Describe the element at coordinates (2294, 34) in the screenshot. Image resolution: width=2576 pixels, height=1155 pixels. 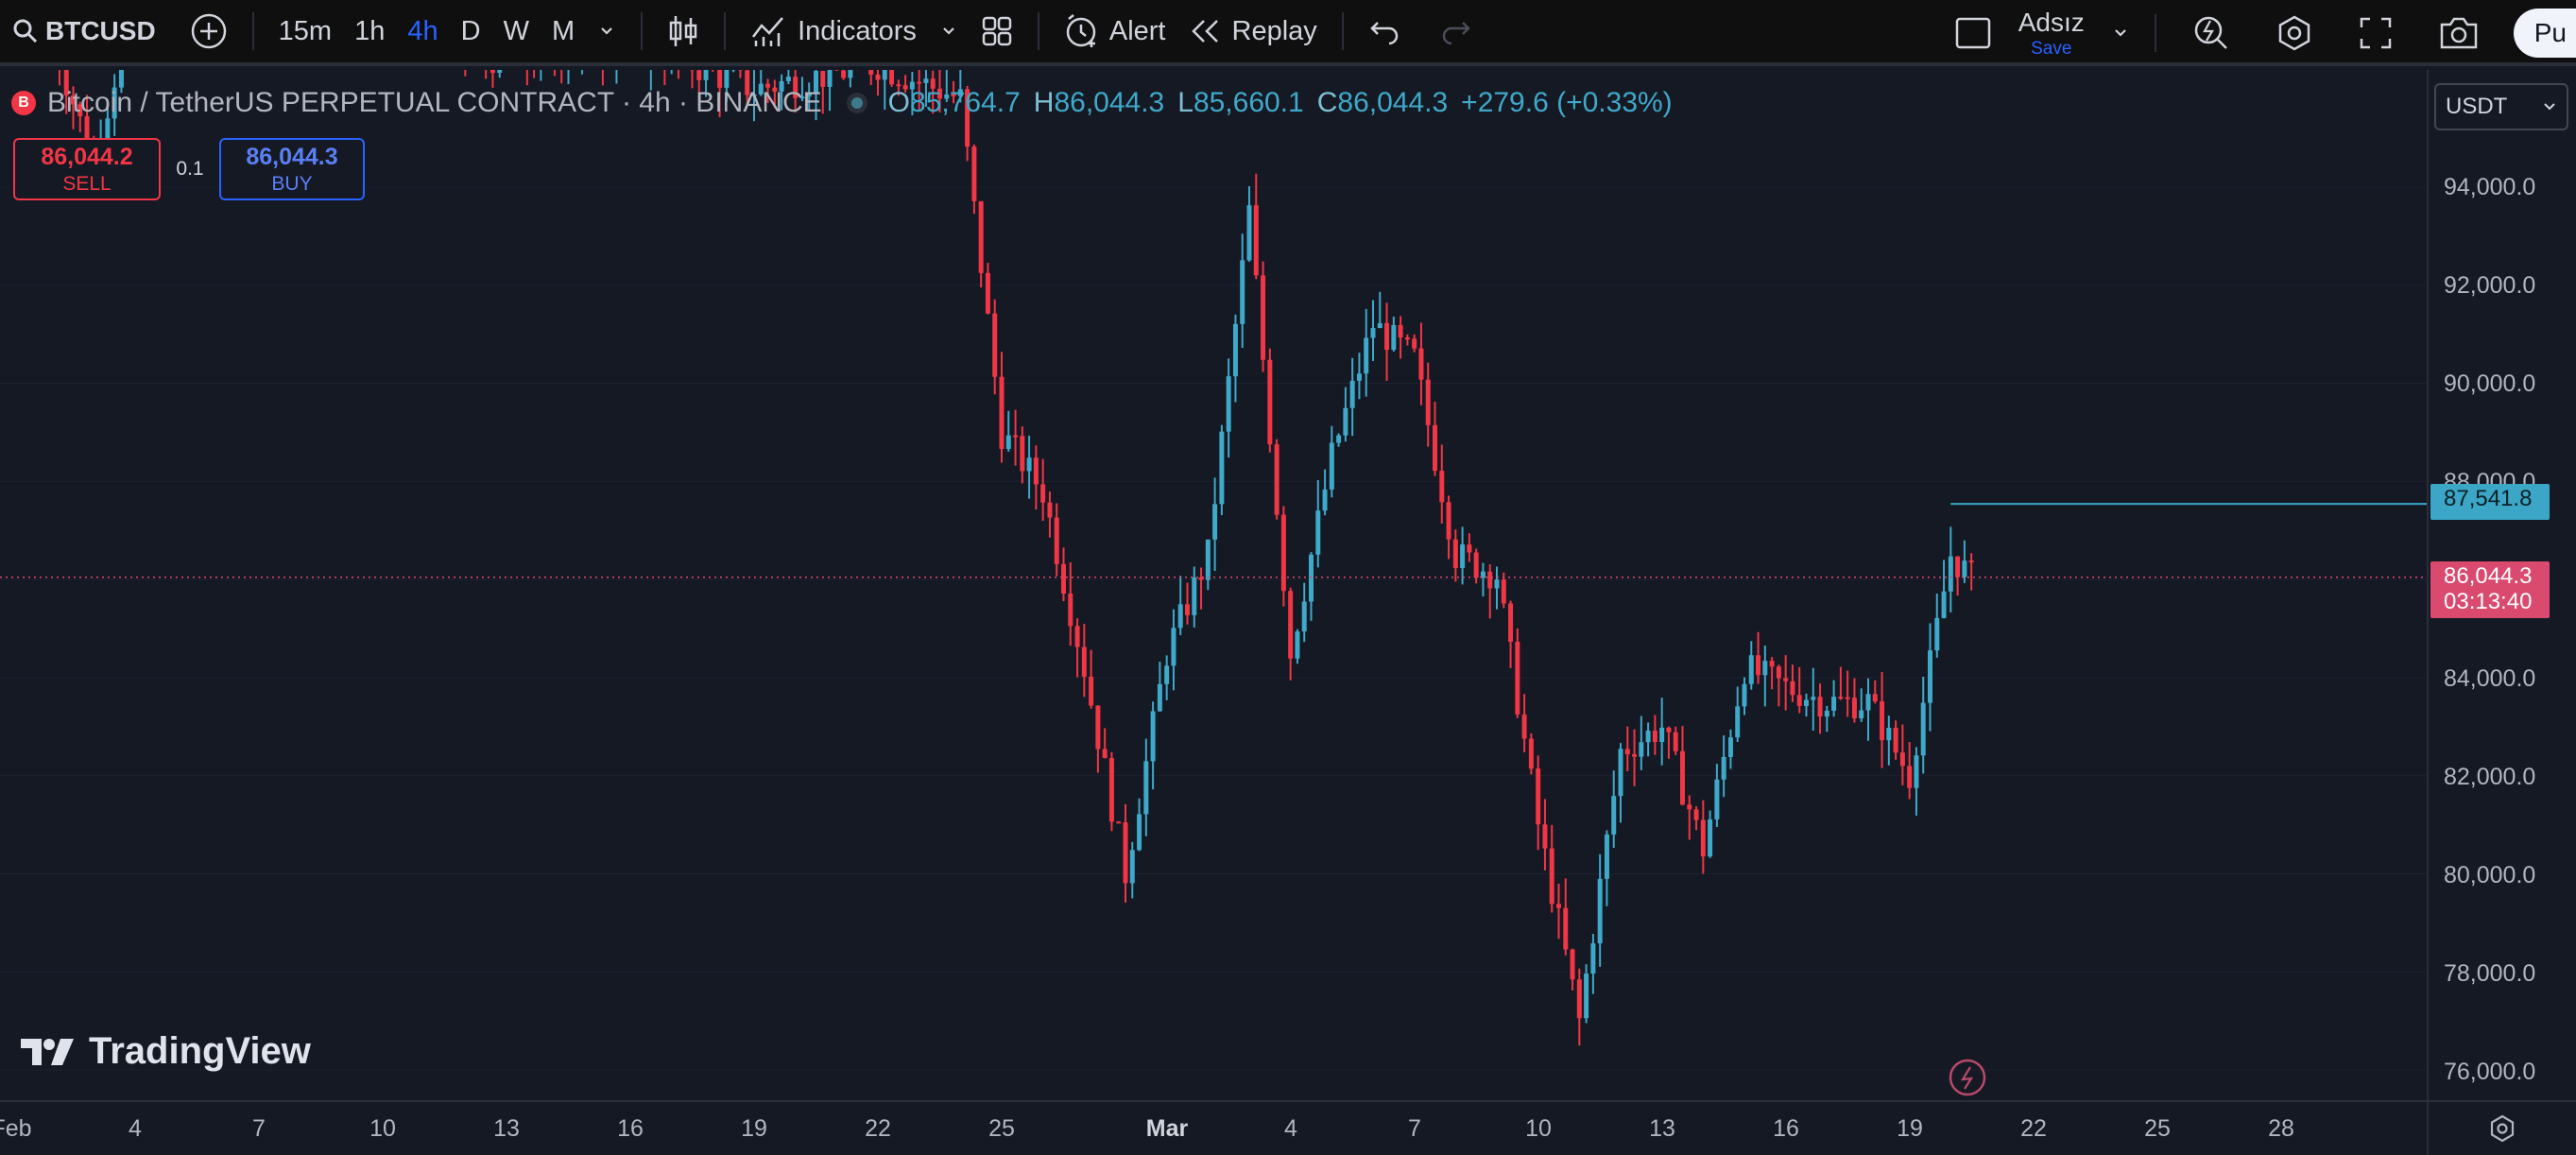
I see `settings-button` at that location.